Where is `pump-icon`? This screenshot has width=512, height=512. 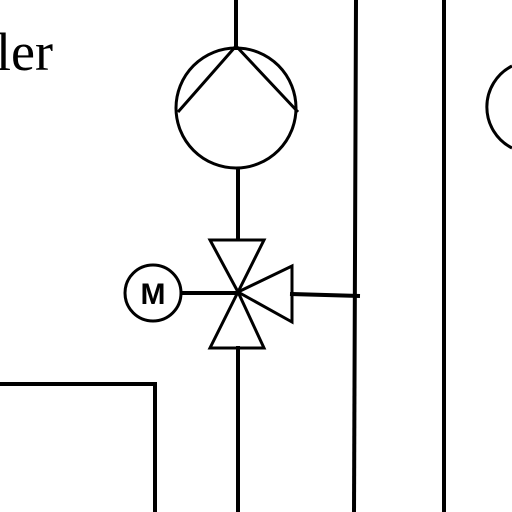
pump-icon is located at coordinates (237, 106).